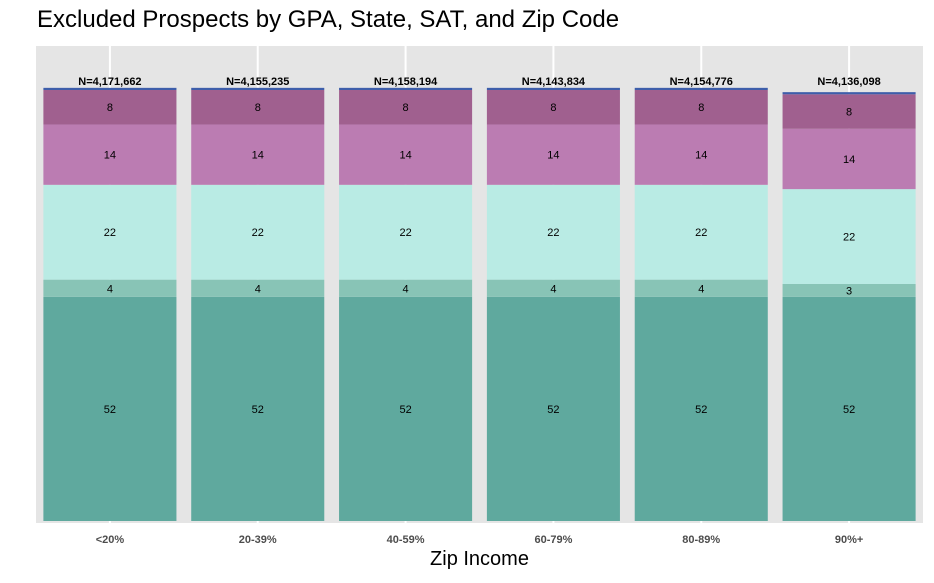 The image size is (934, 583). Describe the element at coordinates (480, 540) in the screenshot. I see `x-tick-labels: <20% 20-39% 40-59% 60-79% 80-89% 90%+` at that location.